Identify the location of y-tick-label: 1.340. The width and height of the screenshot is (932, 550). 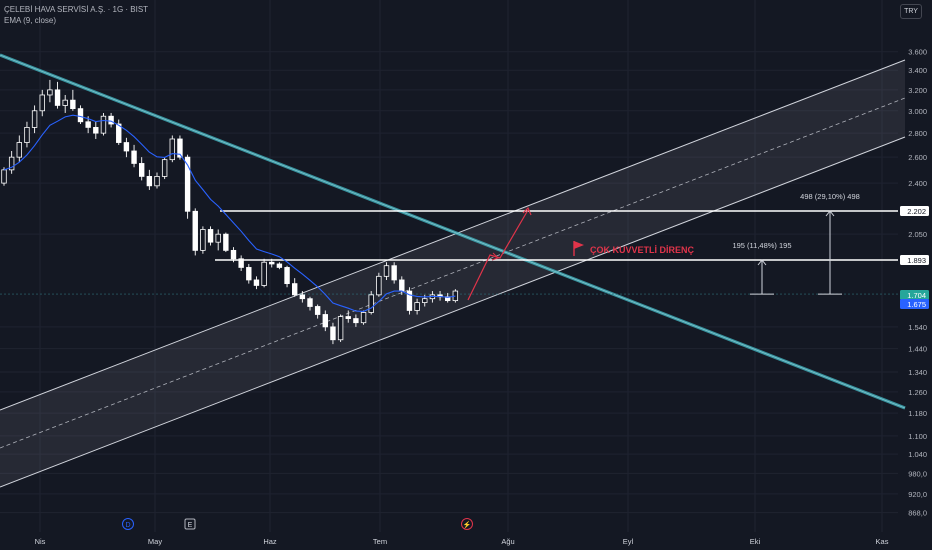
(917, 372).